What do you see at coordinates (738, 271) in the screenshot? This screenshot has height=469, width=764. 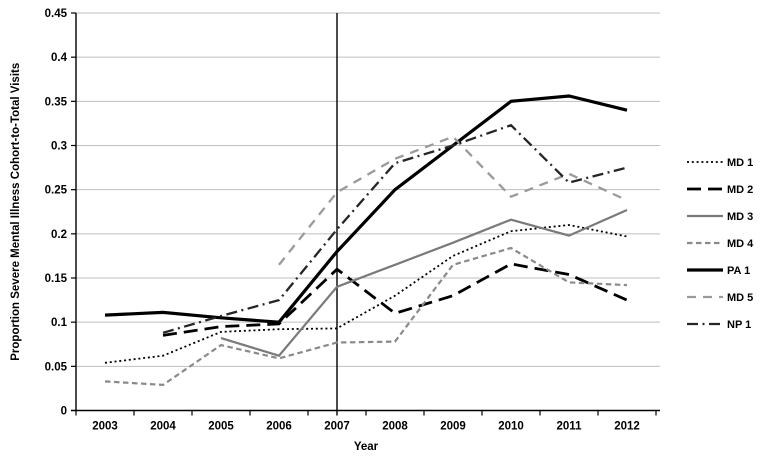 I see `legend-label: PA 1` at bounding box center [738, 271].